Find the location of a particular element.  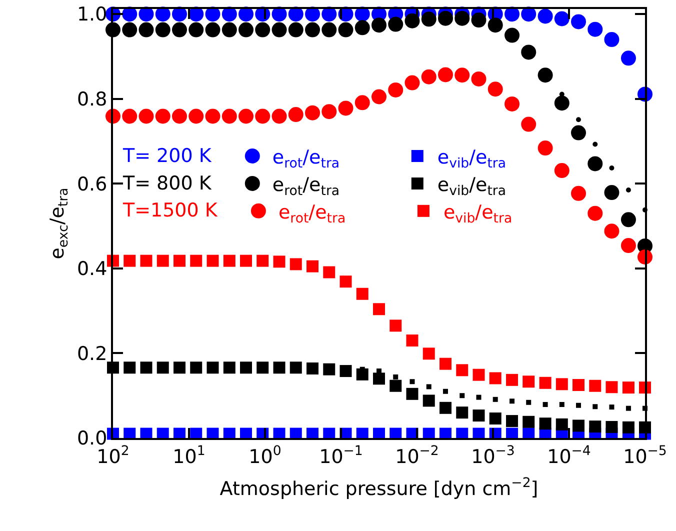

y-tick-label: 0.6 is located at coordinates (92, 184).